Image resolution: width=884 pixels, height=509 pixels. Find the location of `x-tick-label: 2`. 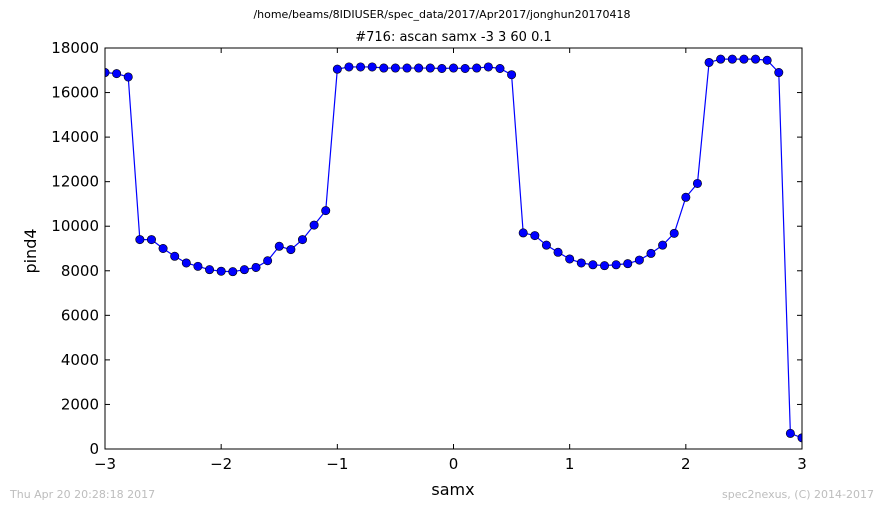

x-tick-label: 2 is located at coordinates (686, 464).